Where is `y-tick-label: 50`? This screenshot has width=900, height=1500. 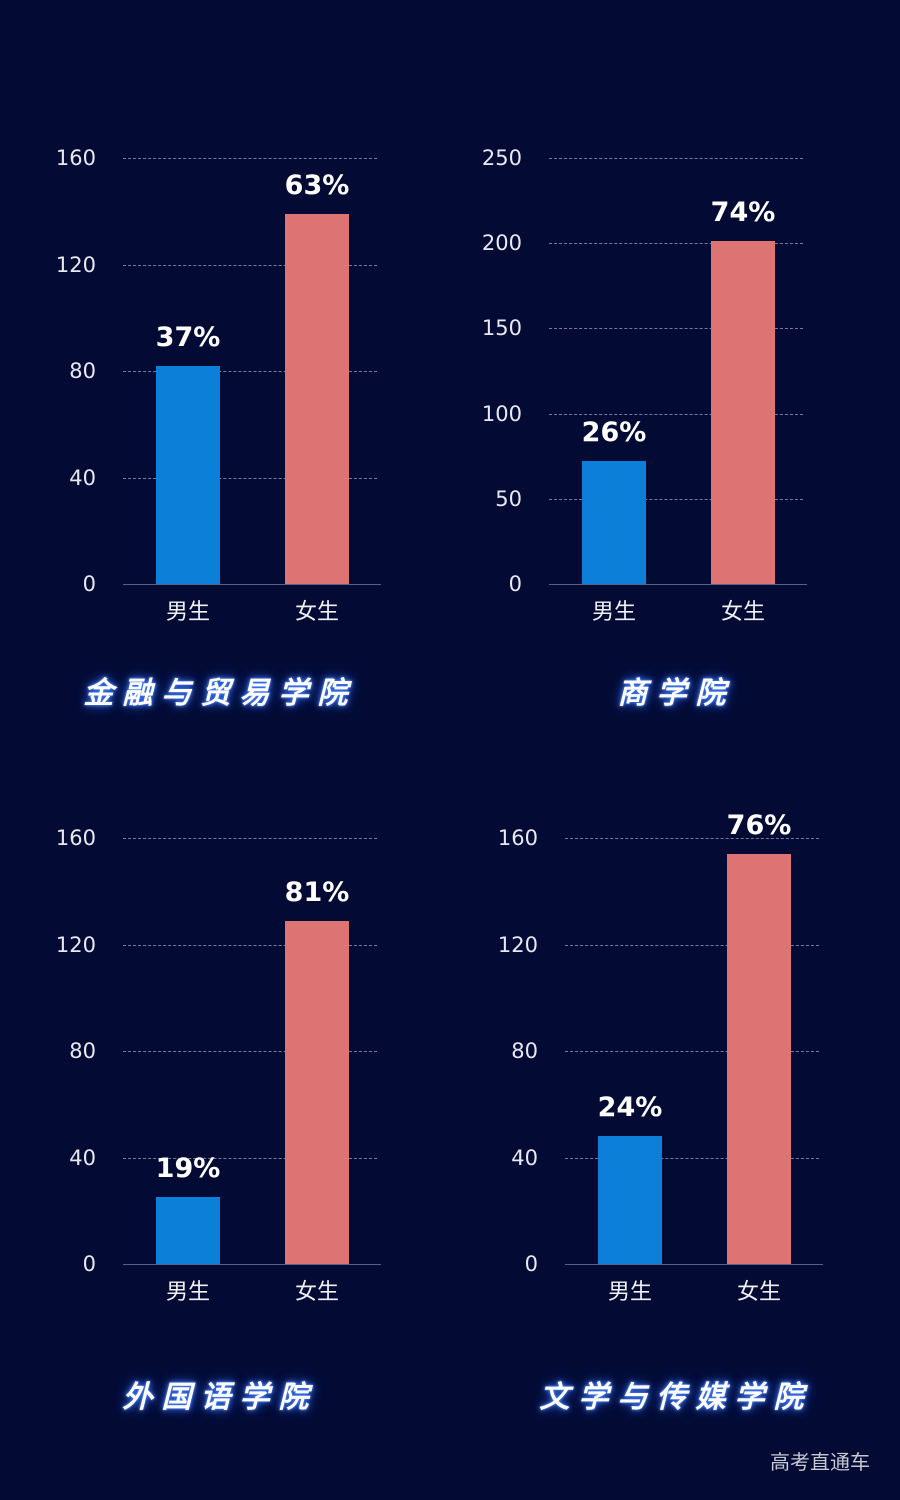
y-tick-label: 50 is located at coordinates (508, 498).